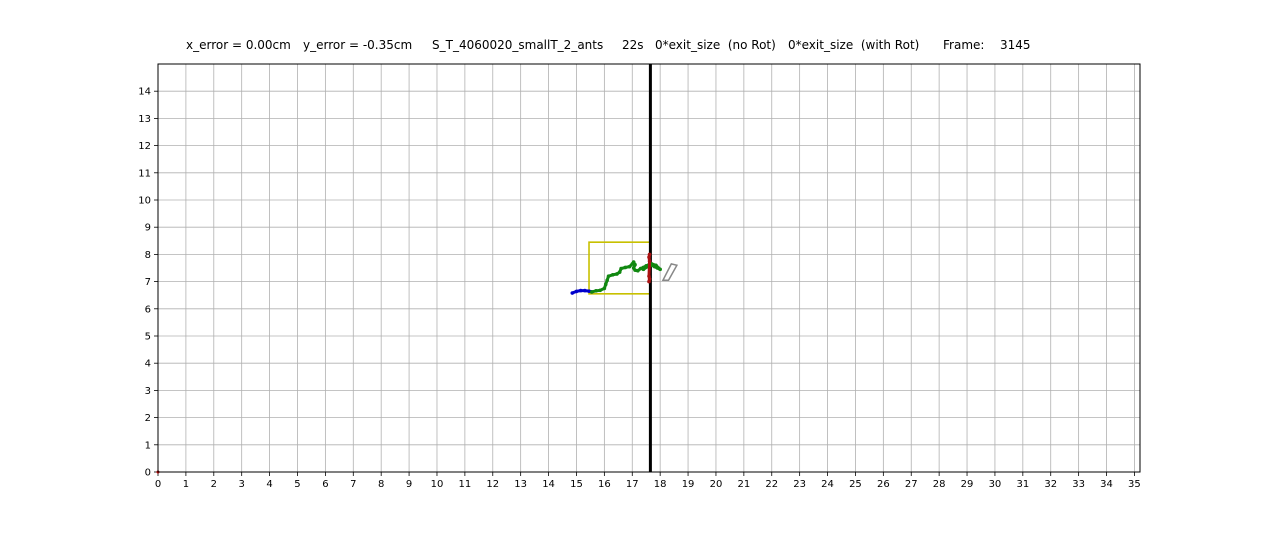 The height and width of the screenshot is (540, 1268). What do you see at coordinates (214, 484) in the screenshot?
I see `x-tick-label: 2` at bounding box center [214, 484].